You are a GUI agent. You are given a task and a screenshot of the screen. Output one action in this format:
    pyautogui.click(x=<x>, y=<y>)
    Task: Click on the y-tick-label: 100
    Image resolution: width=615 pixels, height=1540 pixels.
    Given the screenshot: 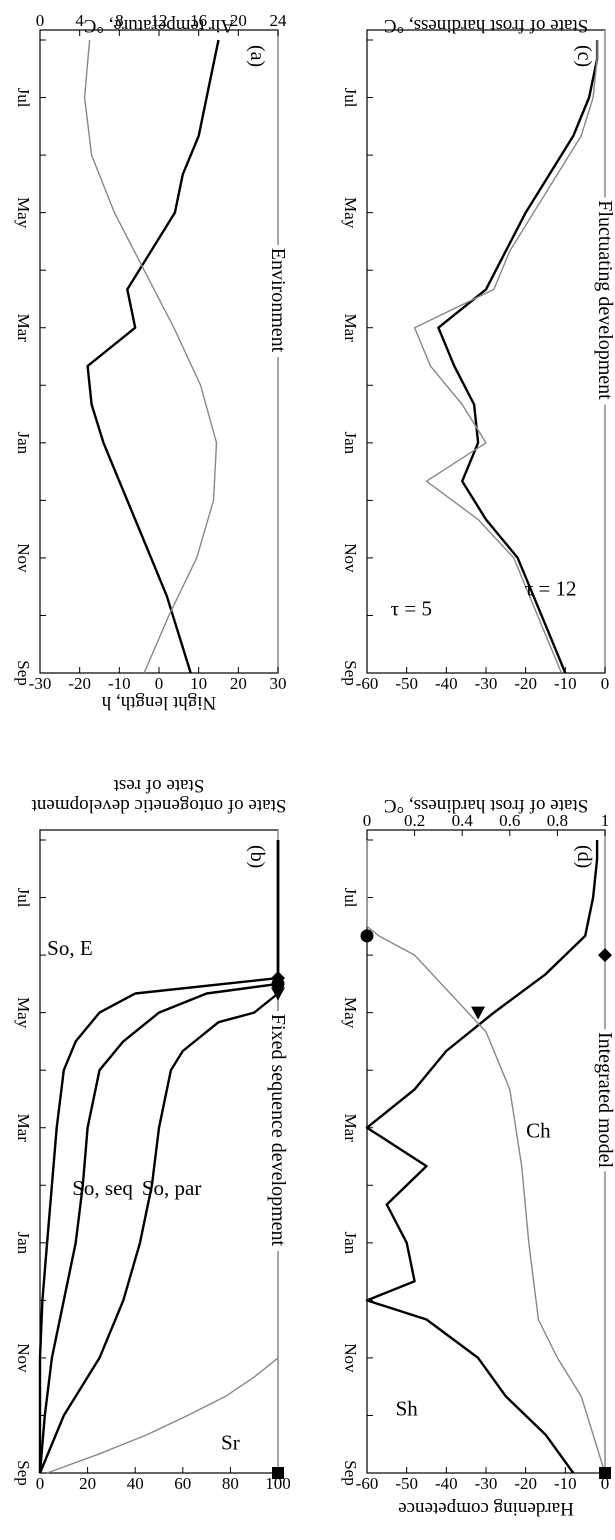 What is the action you would take?
    pyautogui.click(x=278, y=1483)
    